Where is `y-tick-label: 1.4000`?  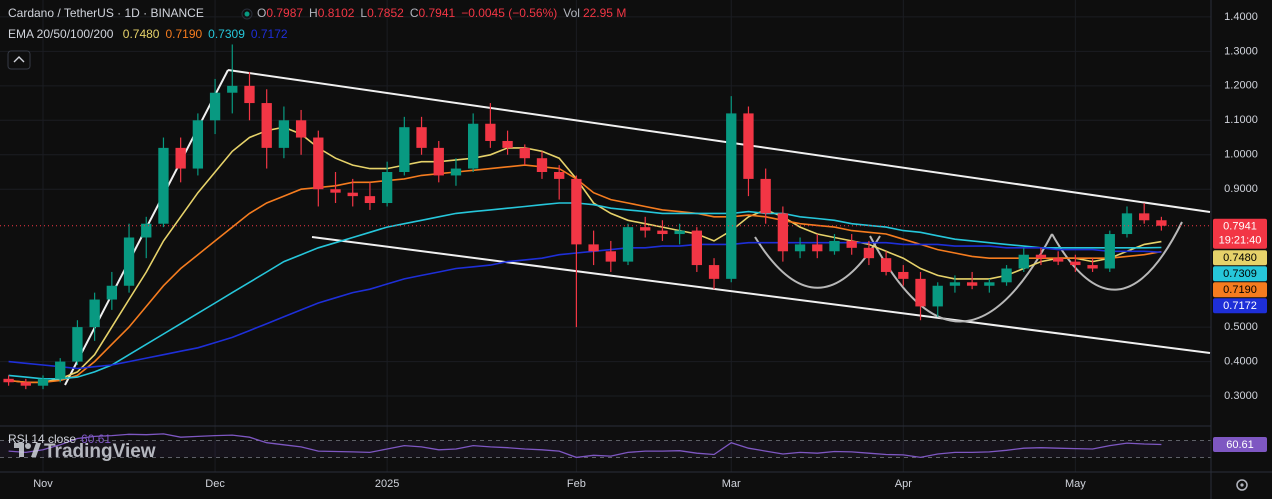 y-tick-label: 1.4000 is located at coordinates (1241, 17).